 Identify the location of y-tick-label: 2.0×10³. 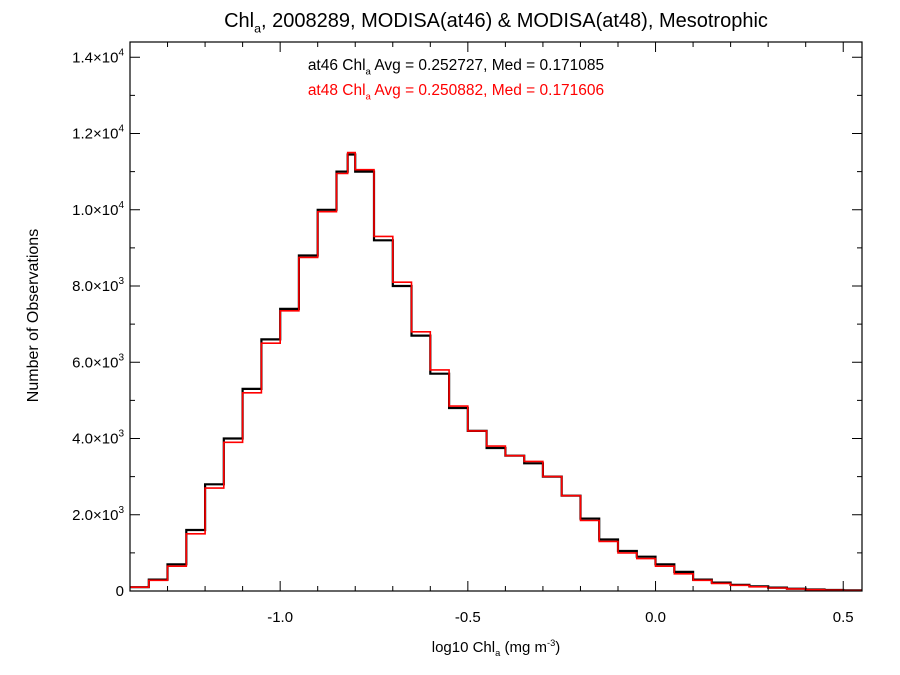
(98, 514).